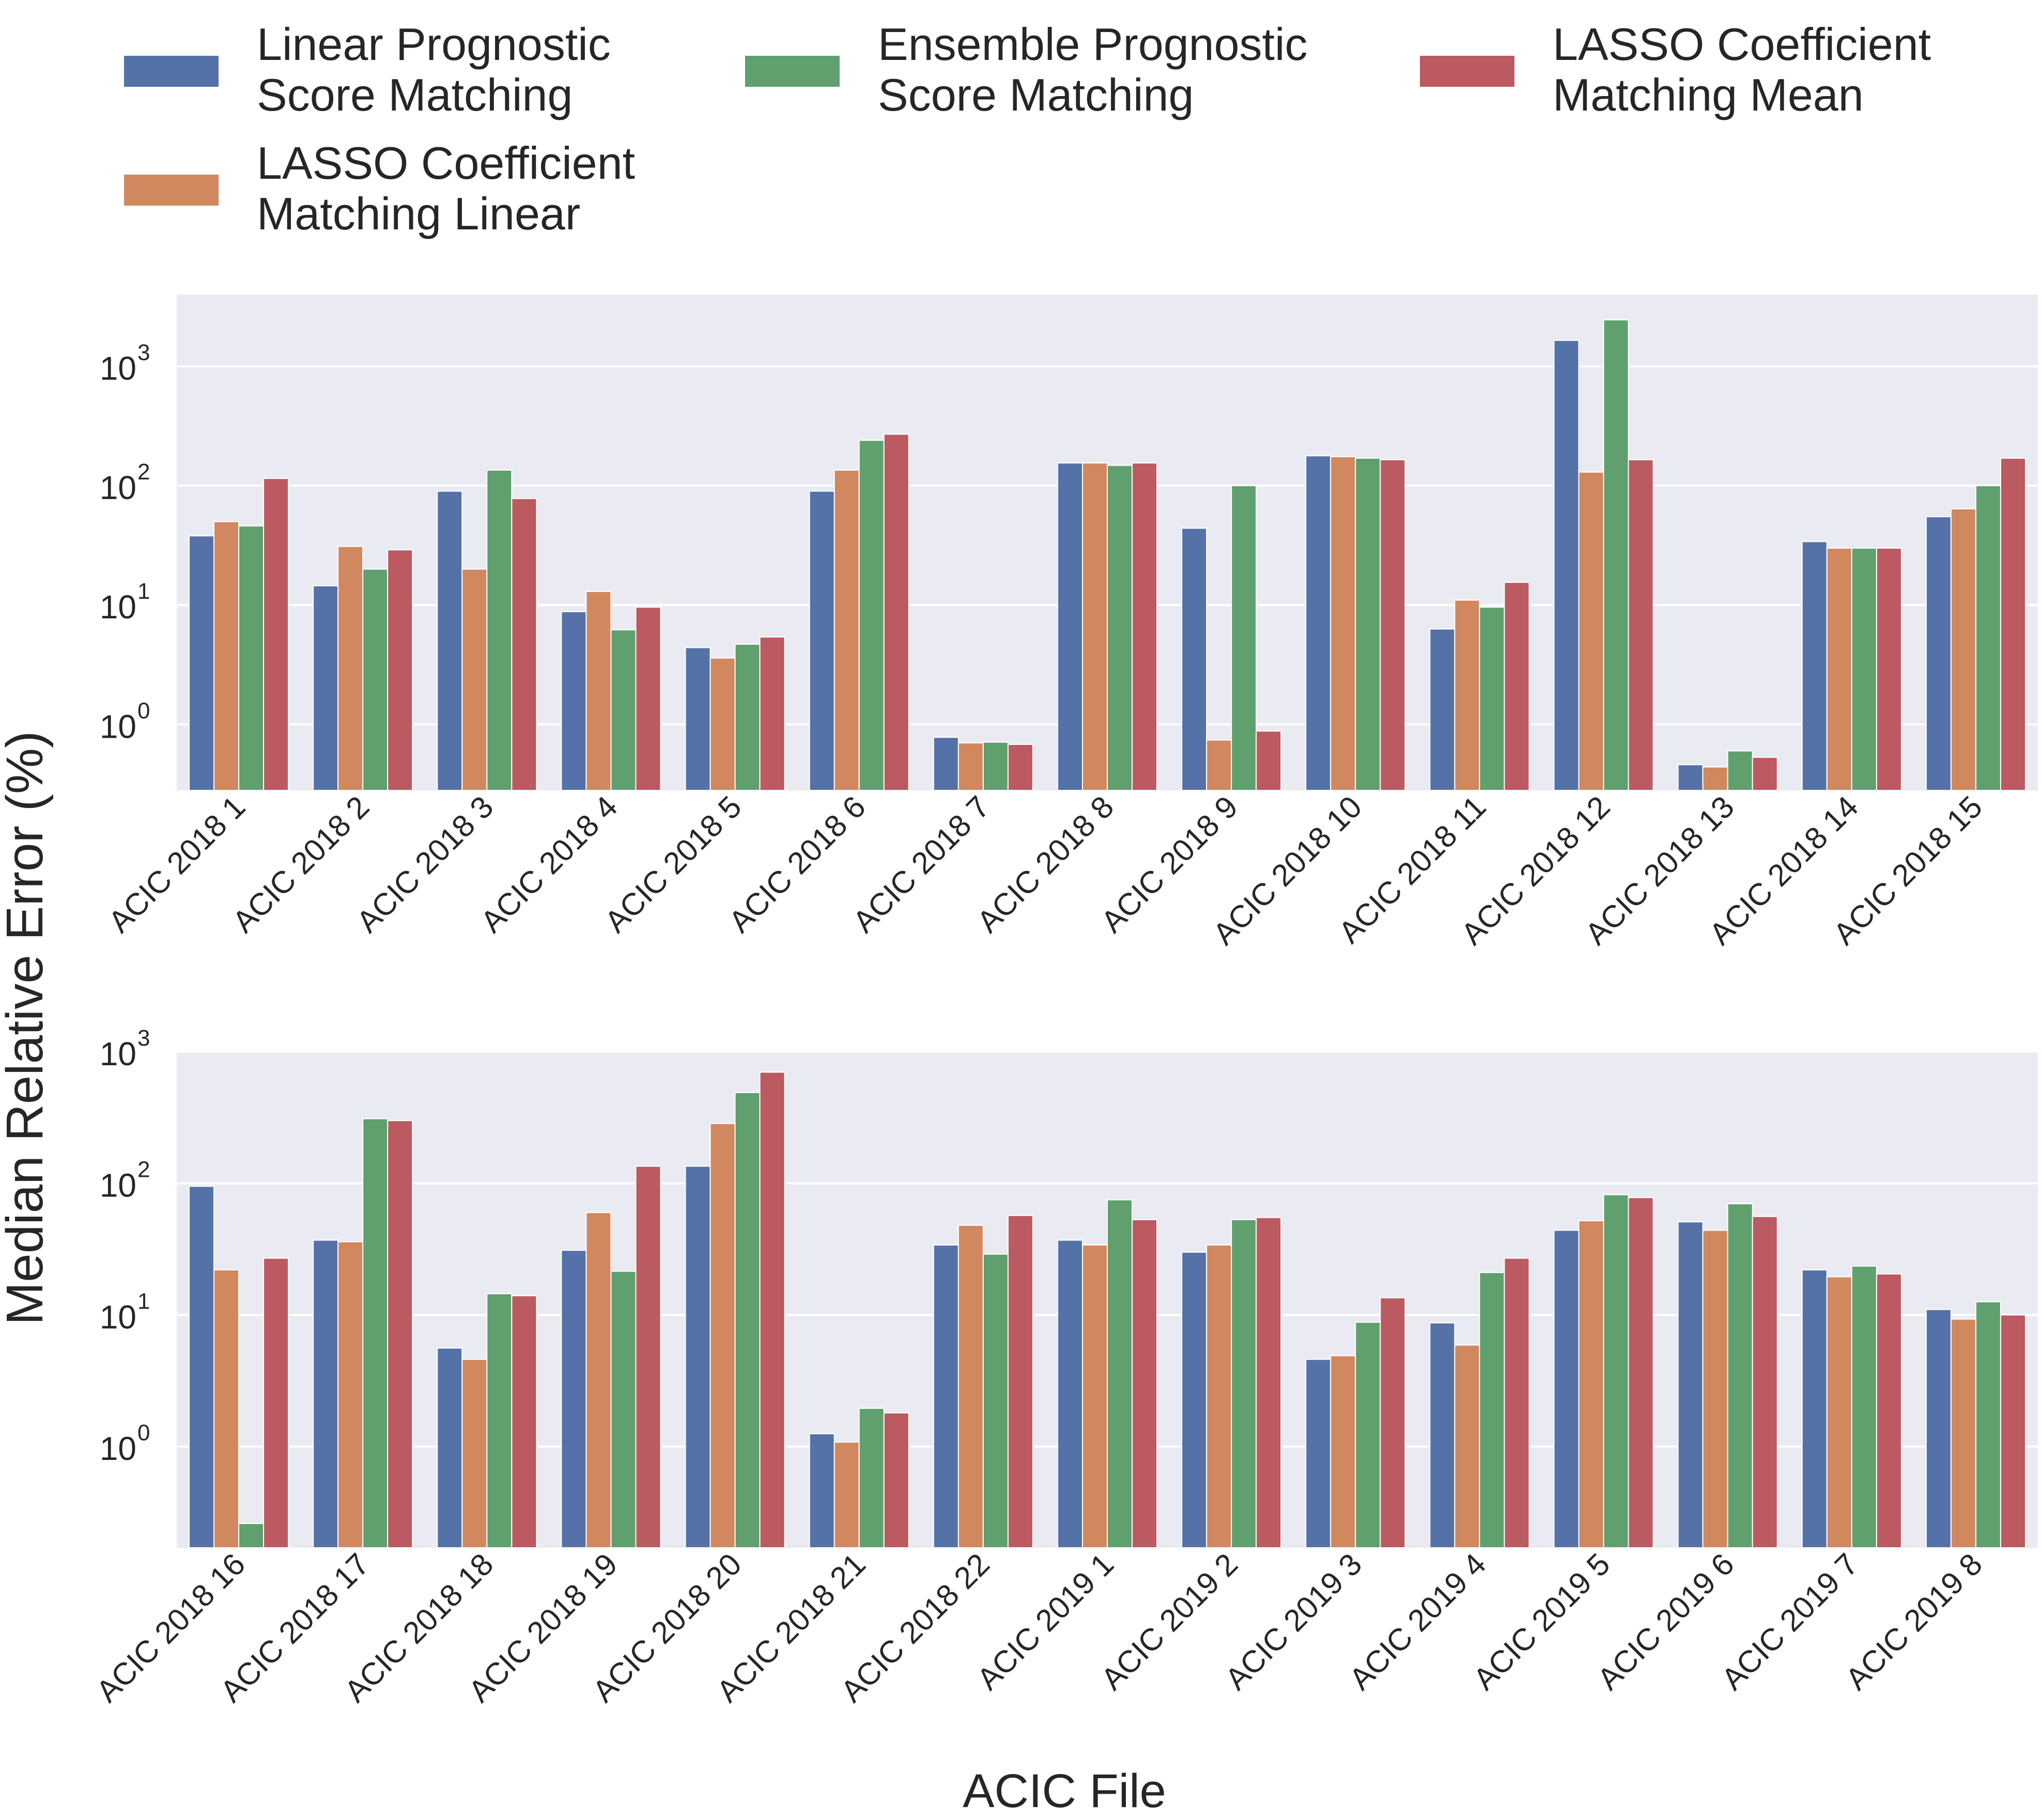 This screenshot has width=2042, height=1820. I want to click on y-tick-label-0-2: 10, so click(118, 487).